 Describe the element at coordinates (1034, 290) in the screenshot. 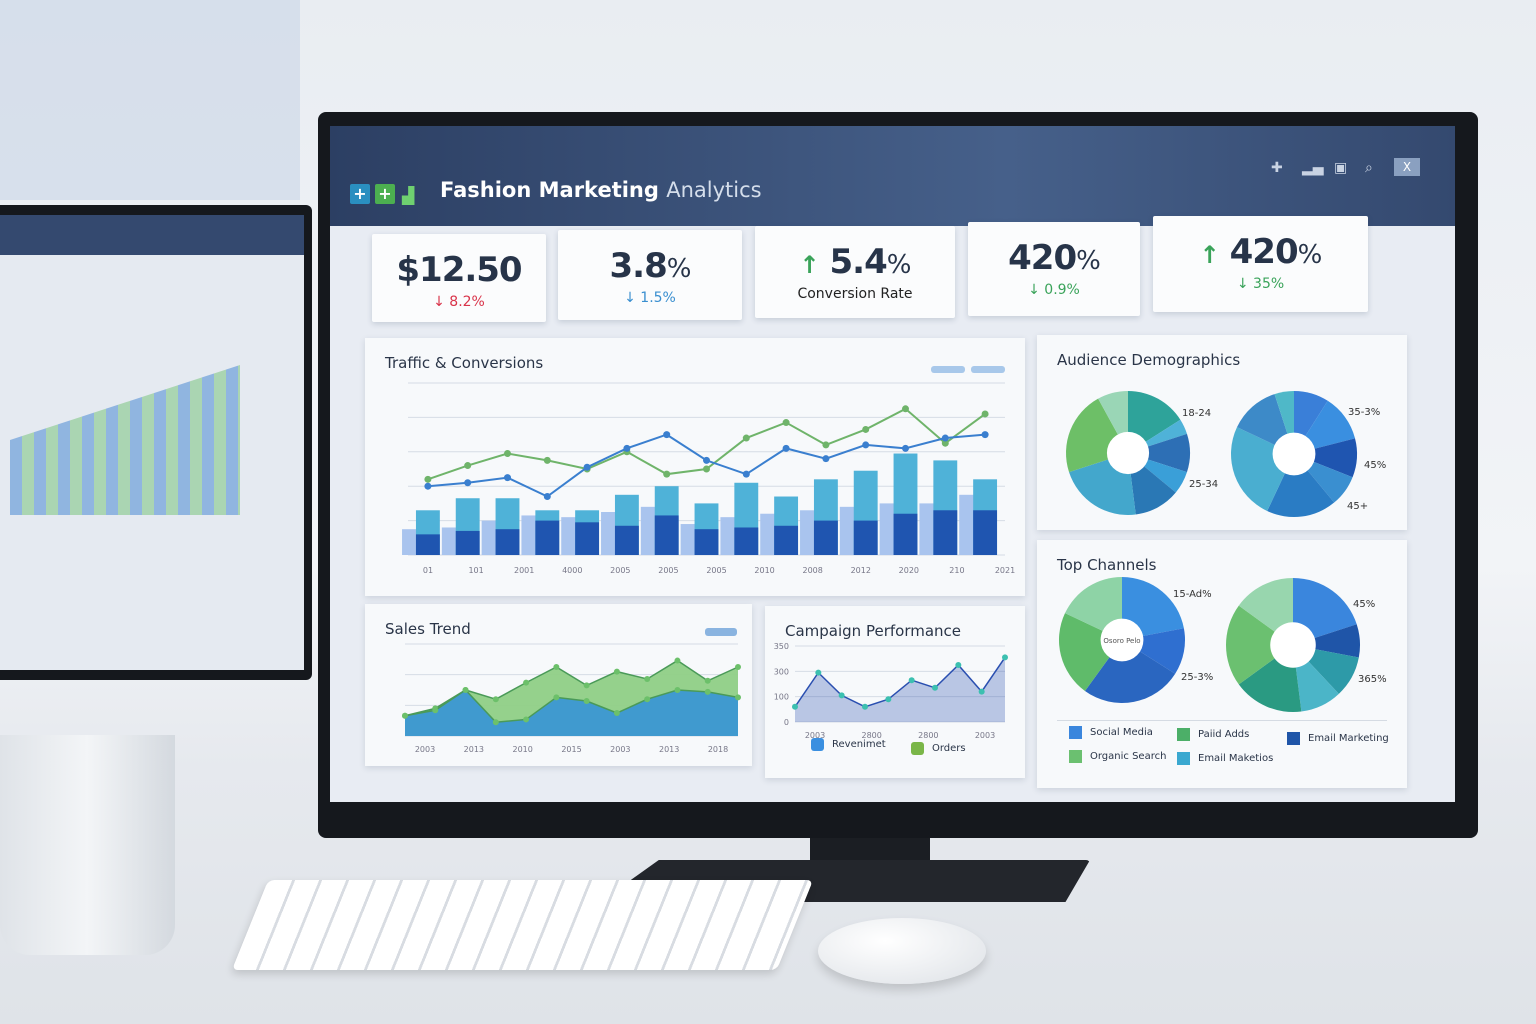

I see `arrow-down-icon: ↓` at that location.